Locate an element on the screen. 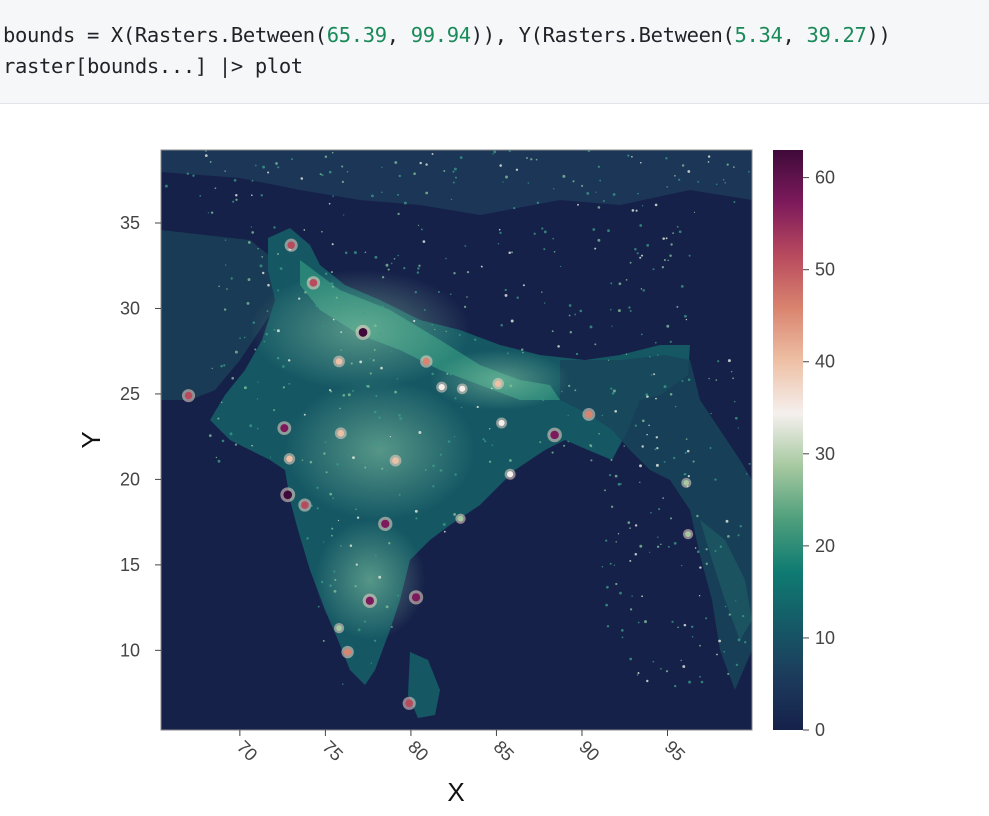 The height and width of the screenshot is (816, 989). myanmar-coast is located at coordinates (726, 580).